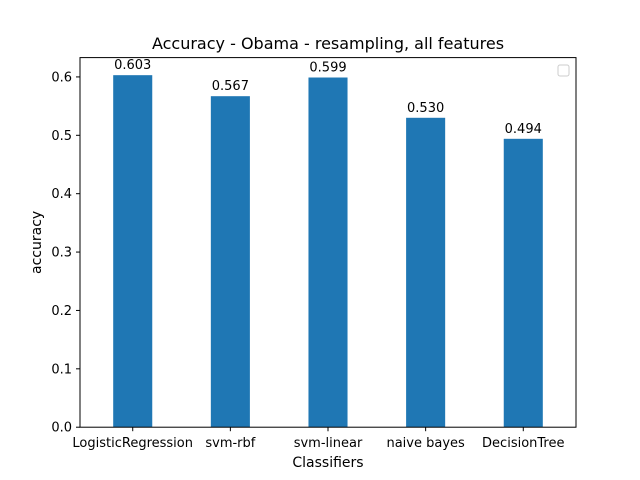  Describe the element at coordinates (327, 68) in the screenshot. I see `bar-value-label: 0.599` at that location.